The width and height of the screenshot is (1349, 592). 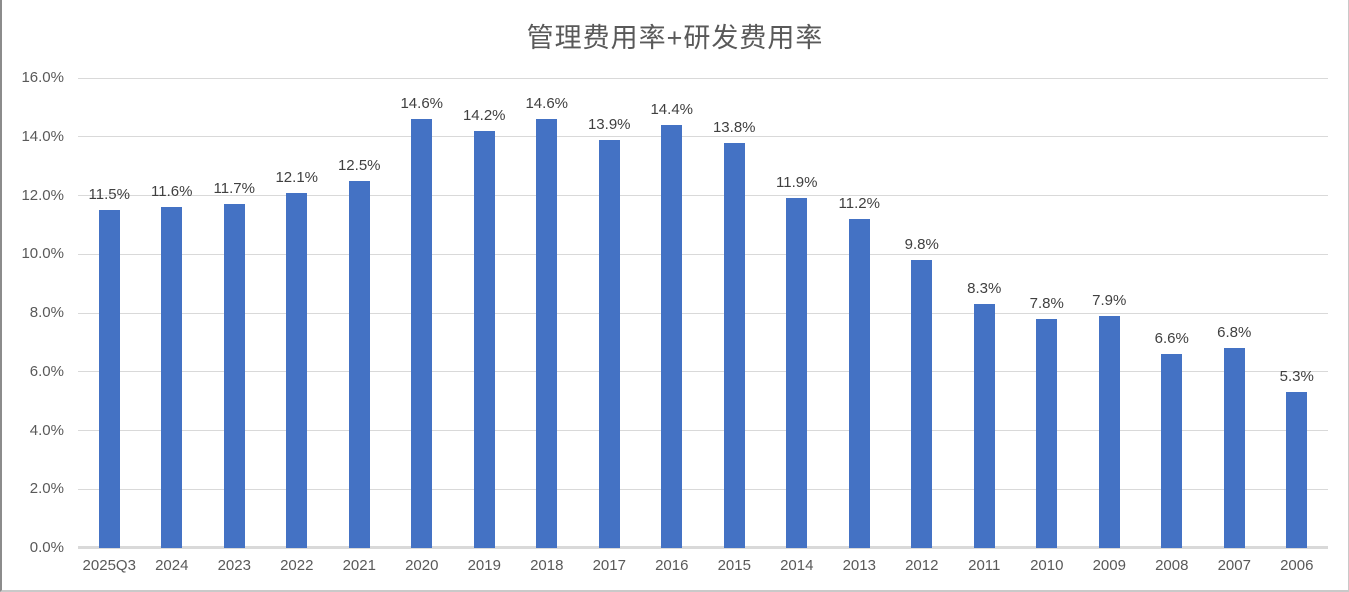 What do you see at coordinates (484, 565) in the screenshot?
I see `x-tick-label: 2019` at bounding box center [484, 565].